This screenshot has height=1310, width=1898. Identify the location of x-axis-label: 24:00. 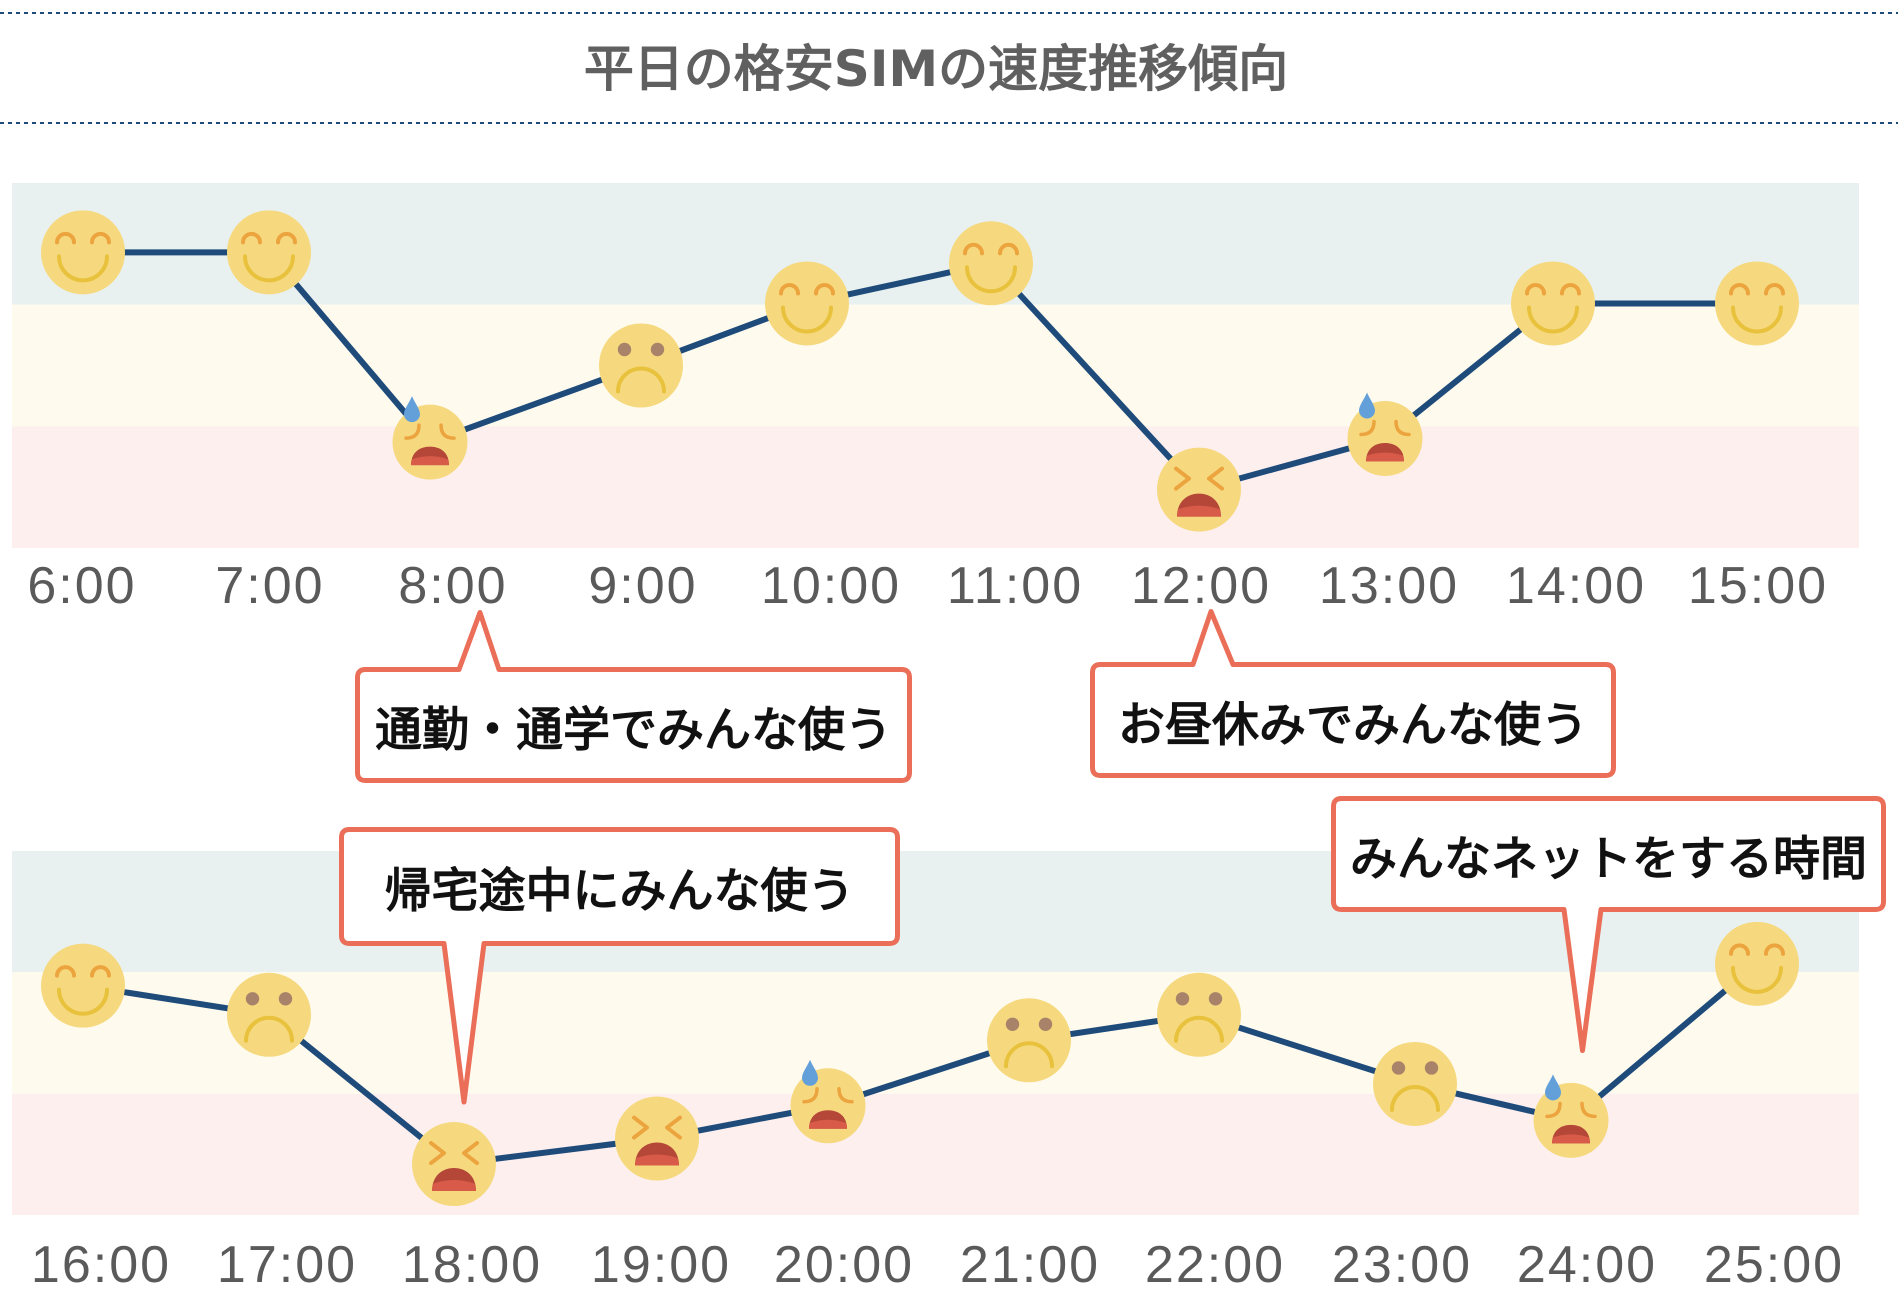
(1587, 1265).